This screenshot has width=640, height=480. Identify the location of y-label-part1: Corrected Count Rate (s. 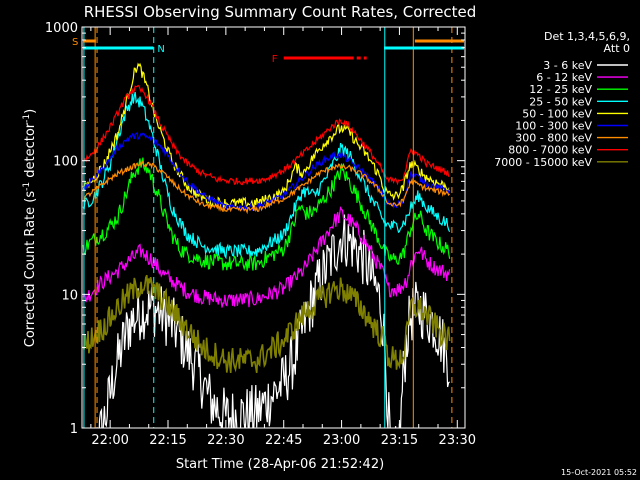
(30, 269).